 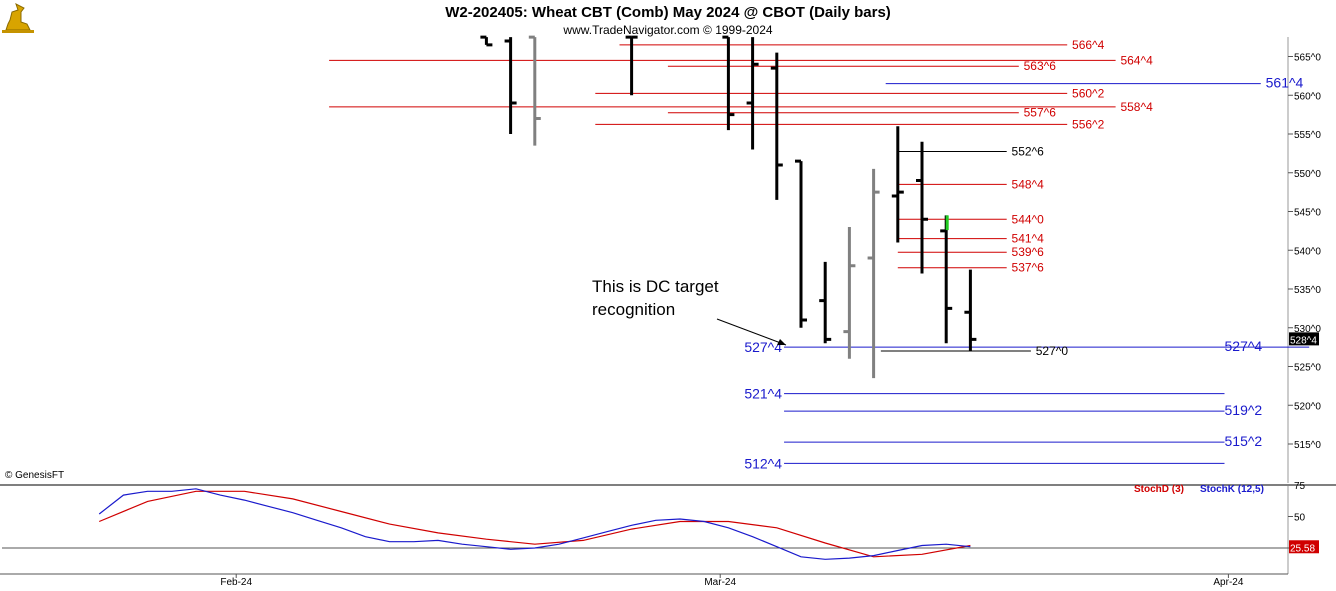 I want to click on level-label: 515^2, so click(x=1244, y=441).